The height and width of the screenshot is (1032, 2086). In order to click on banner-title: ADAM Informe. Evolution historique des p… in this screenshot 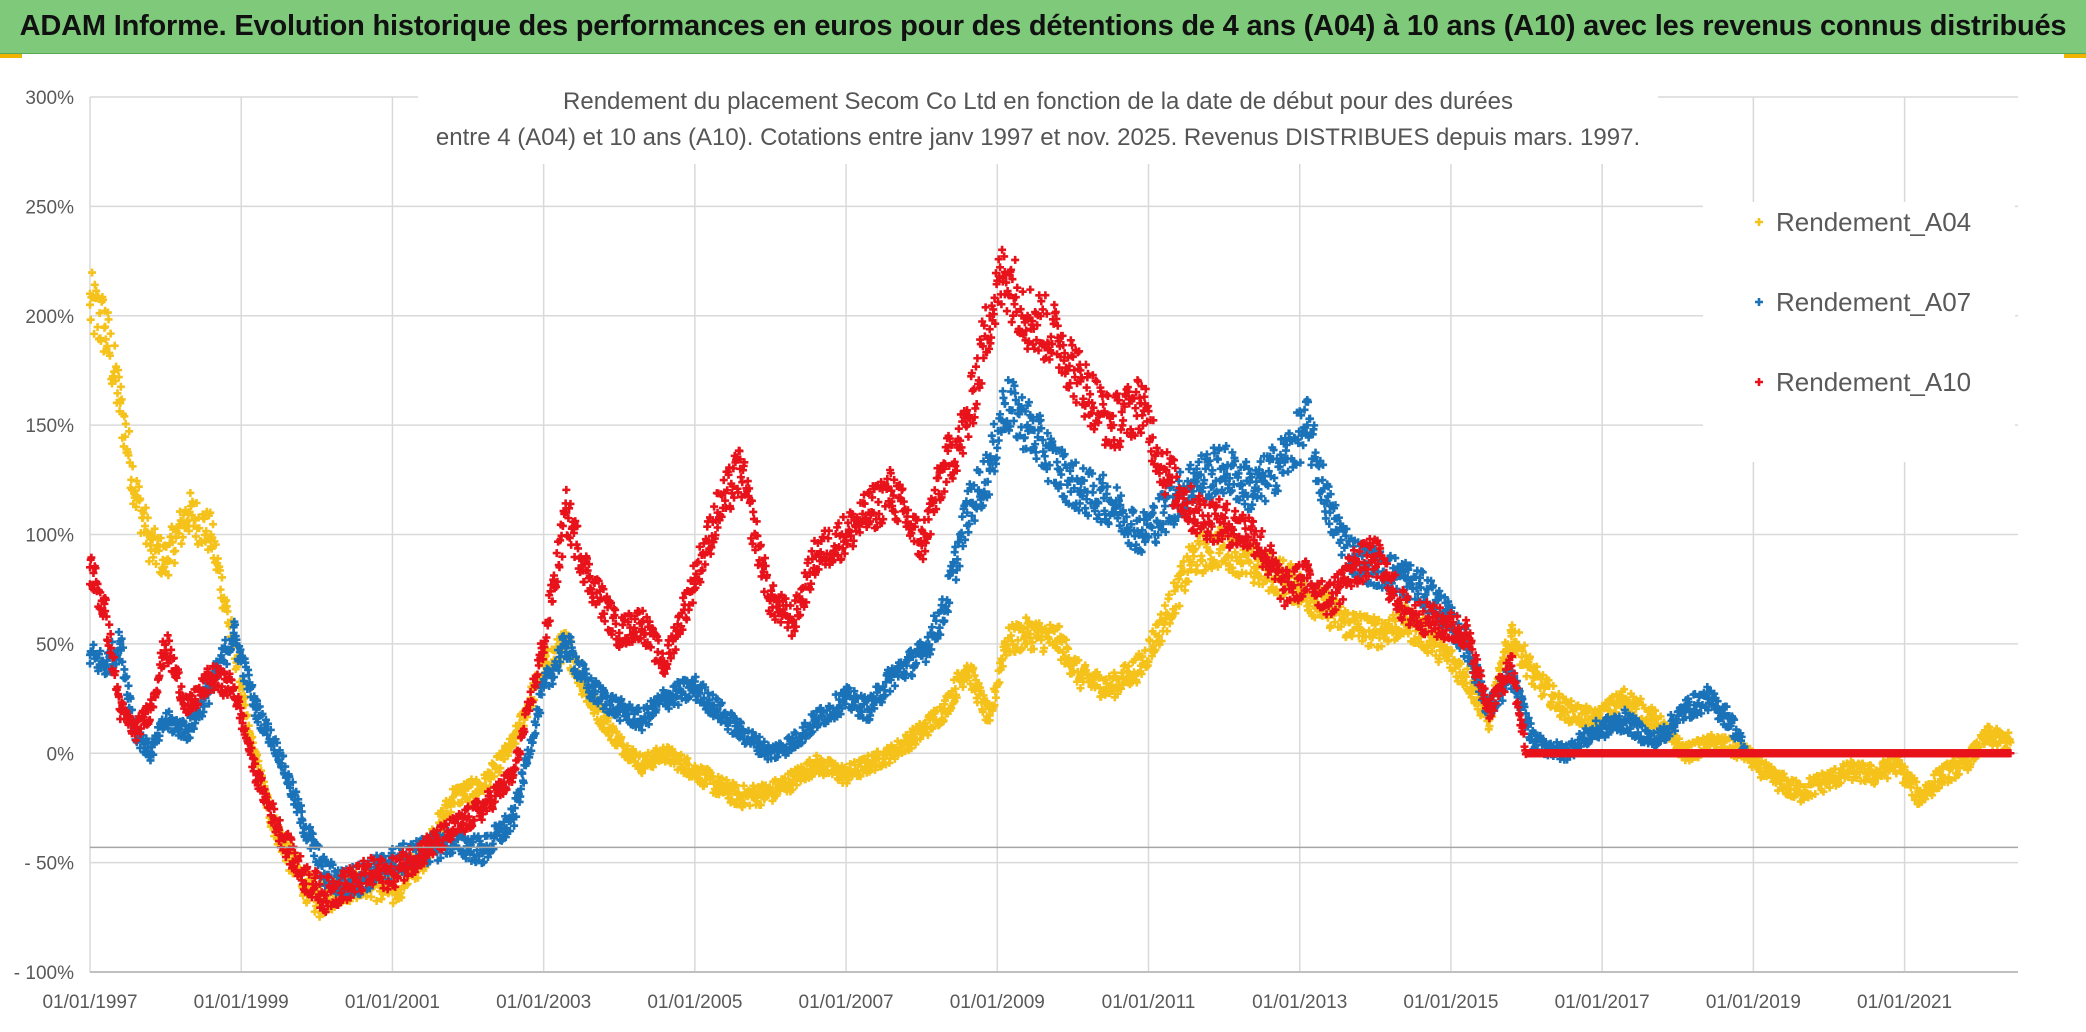, I will do `click(1043, 26)`.